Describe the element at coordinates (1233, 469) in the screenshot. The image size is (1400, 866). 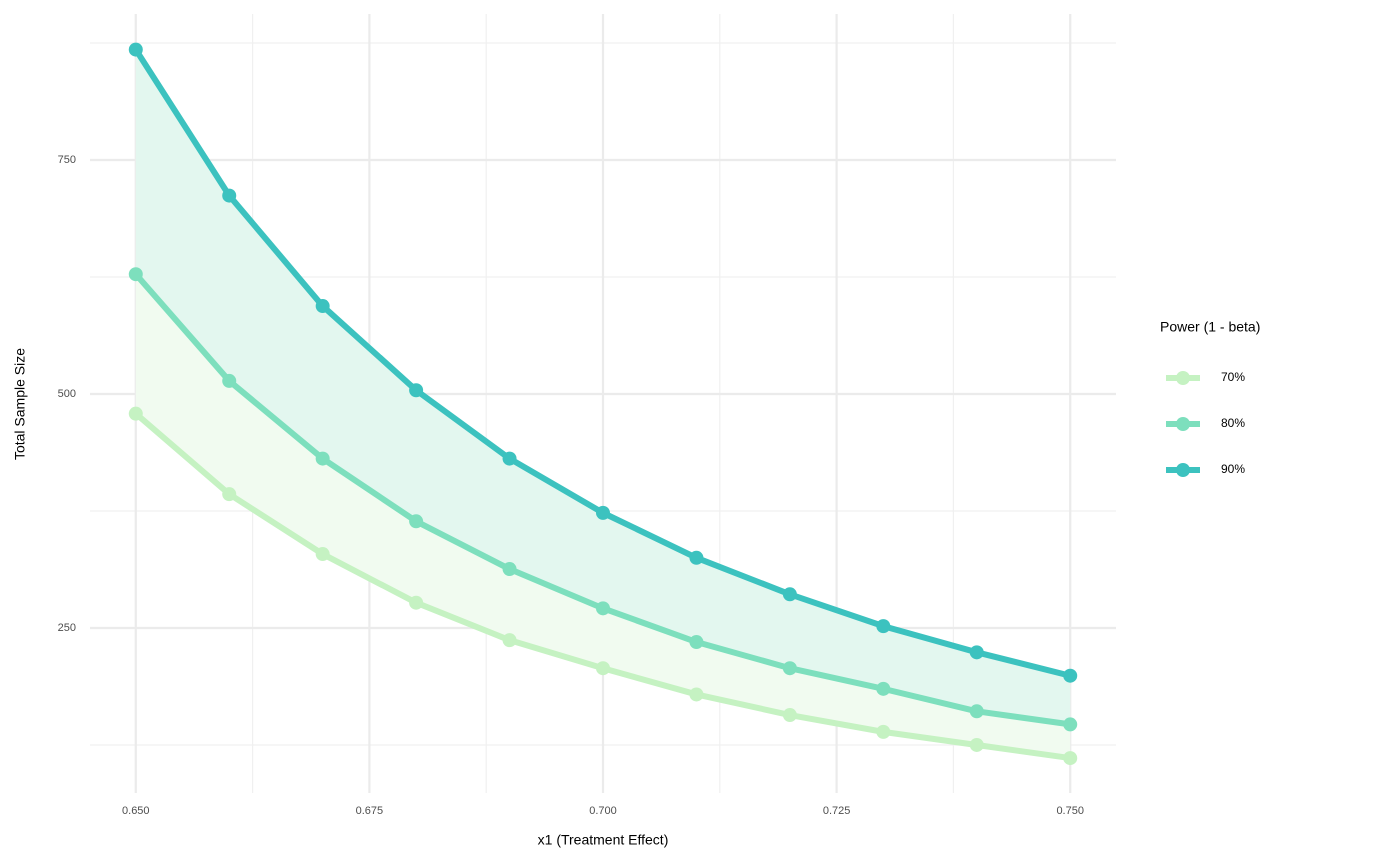
I see `legend-label: 90%` at that location.